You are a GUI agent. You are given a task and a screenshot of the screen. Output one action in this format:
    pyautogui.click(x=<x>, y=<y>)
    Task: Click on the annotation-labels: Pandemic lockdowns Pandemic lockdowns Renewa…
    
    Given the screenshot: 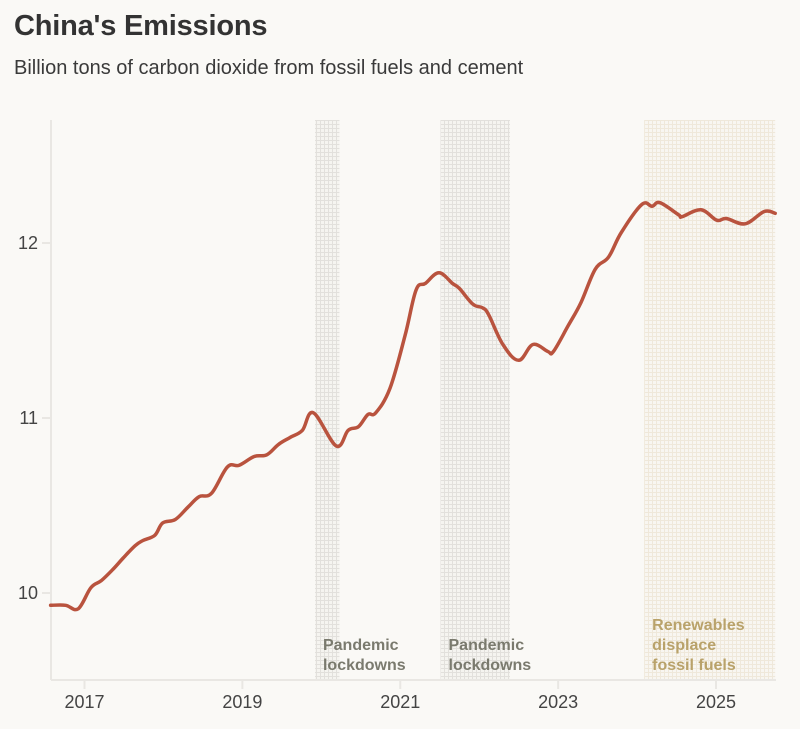 What is the action you would take?
    pyautogui.click(x=534, y=645)
    